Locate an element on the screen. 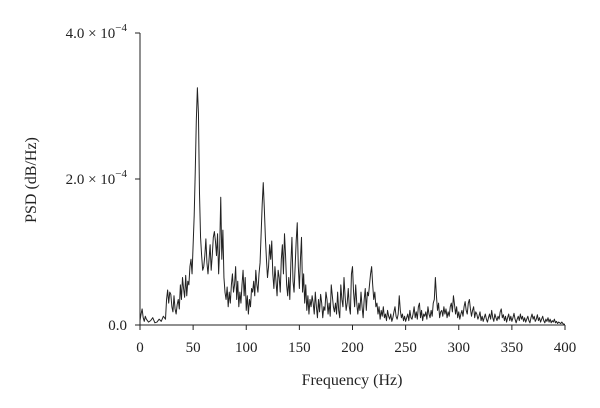 The image size is (600, 408). x-axis-ticks: 0 50 100 150 200 250 300 350 400 is located at coordinates (356, 340).